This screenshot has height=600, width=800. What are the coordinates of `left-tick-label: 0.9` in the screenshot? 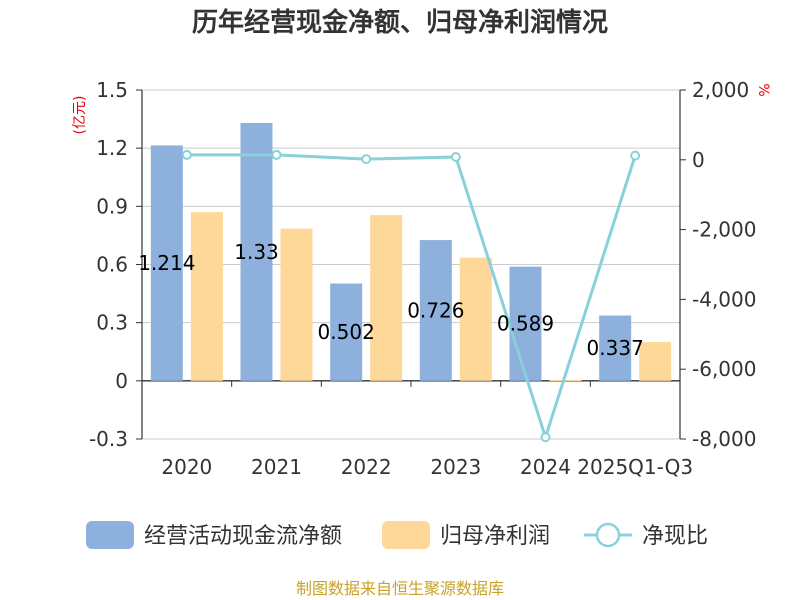 It's located at (112, 206).